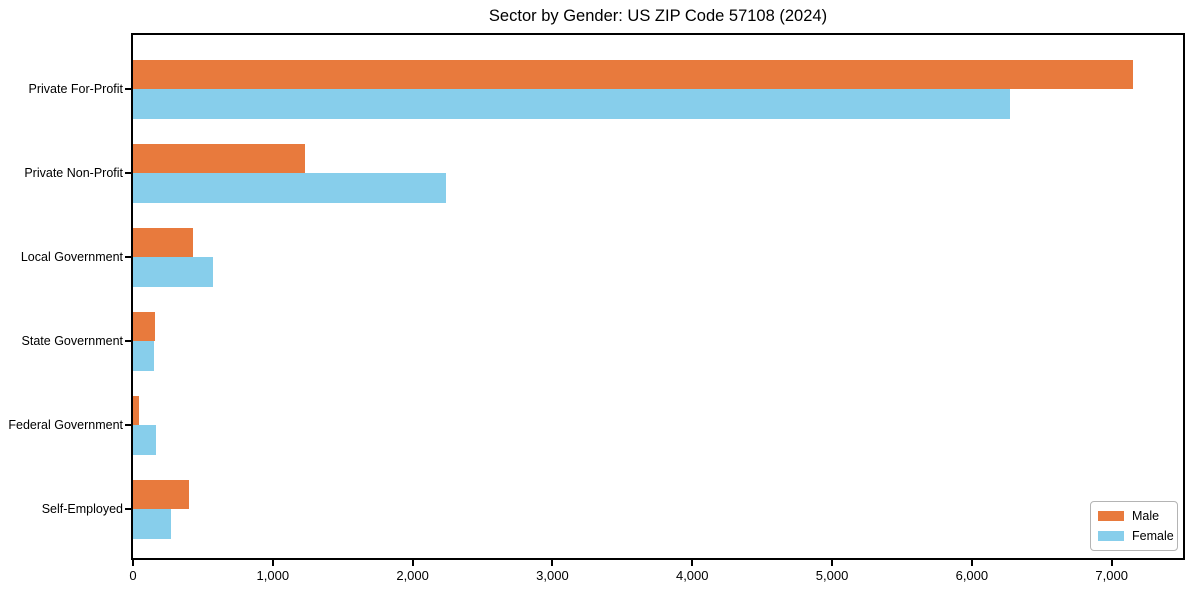  Describe the element at coordinates (65, 425) in the screenshot. I see `y-tick-label: Federal Government` at that location.